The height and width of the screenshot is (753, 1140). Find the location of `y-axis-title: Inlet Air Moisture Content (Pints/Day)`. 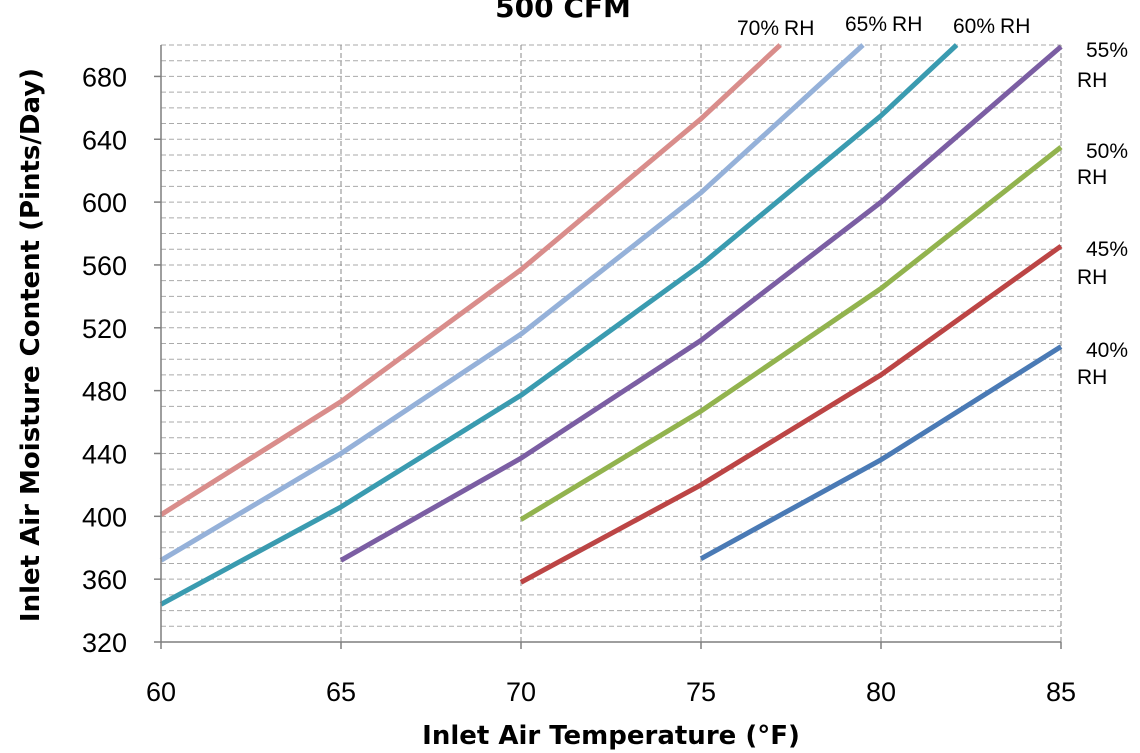

y-axis-title: Inlet Air Moisture Content (Pints/Day) is located at coordinates (31, 345).